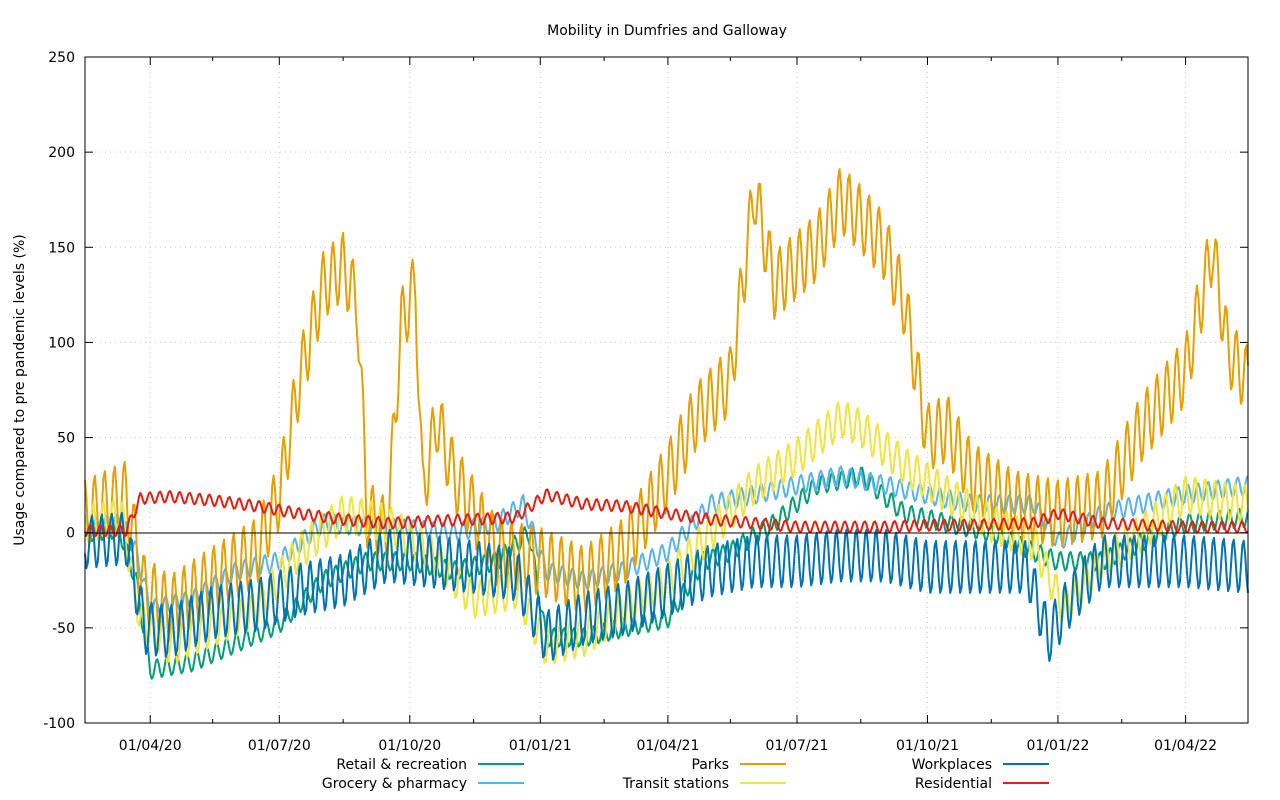 The width and height of the screenshot is (1280, 800). What do you see at coordinates (540, 746) in the screenshot?
I see `x-tick-label: 01/01/21` at bounding box center [540, 746].